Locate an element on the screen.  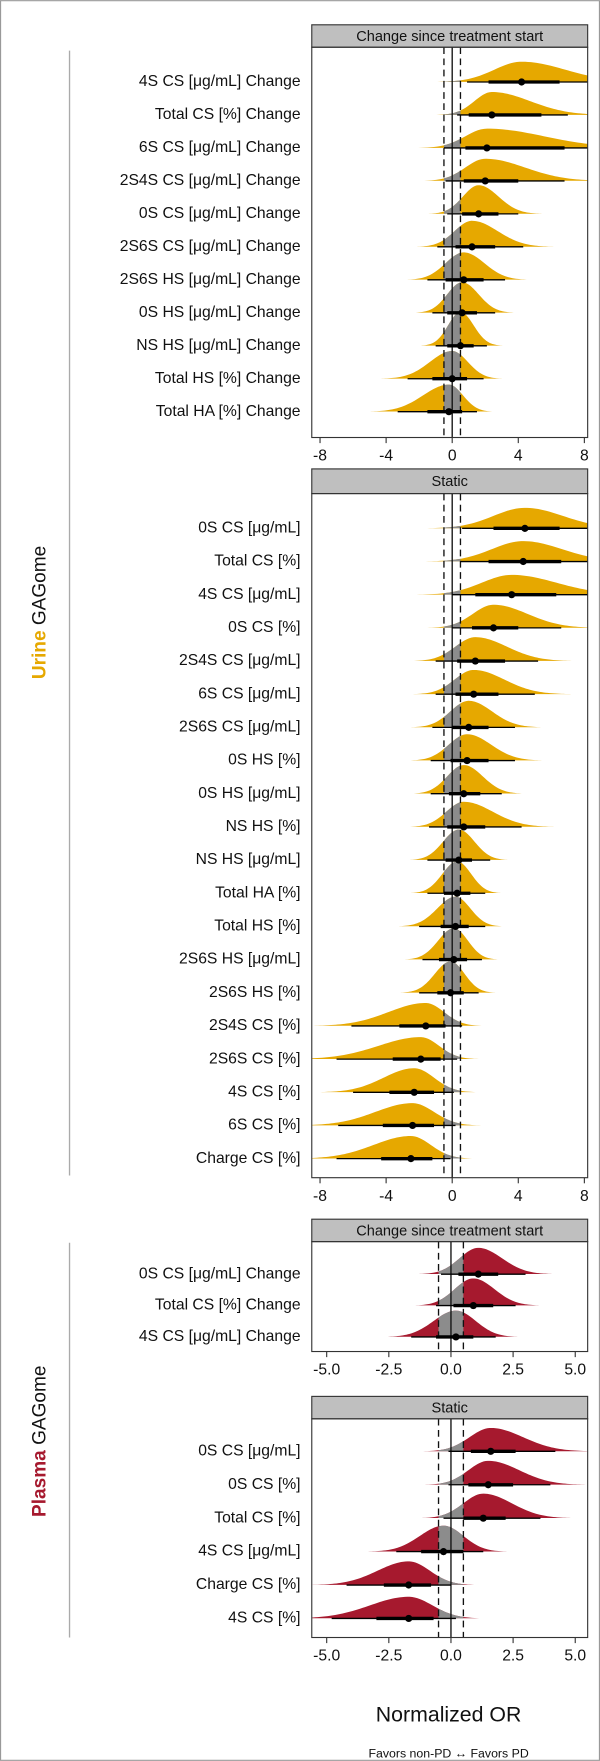
panel-title: Change since treatment start is located at coordinates (449, 37).